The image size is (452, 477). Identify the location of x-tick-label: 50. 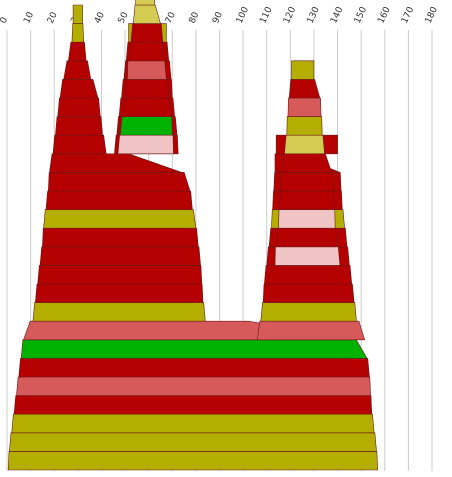
(124, 17).